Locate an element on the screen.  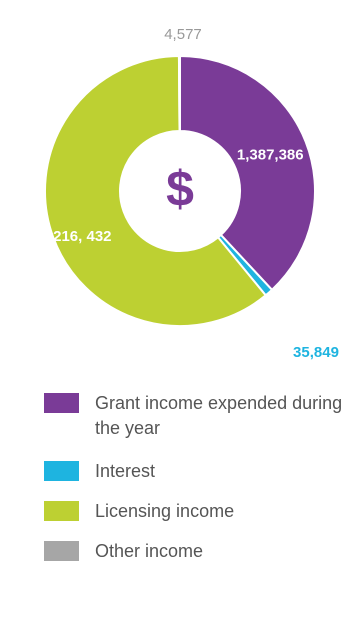
legend-label-interest: Interest is located at coordinates (125, 471).